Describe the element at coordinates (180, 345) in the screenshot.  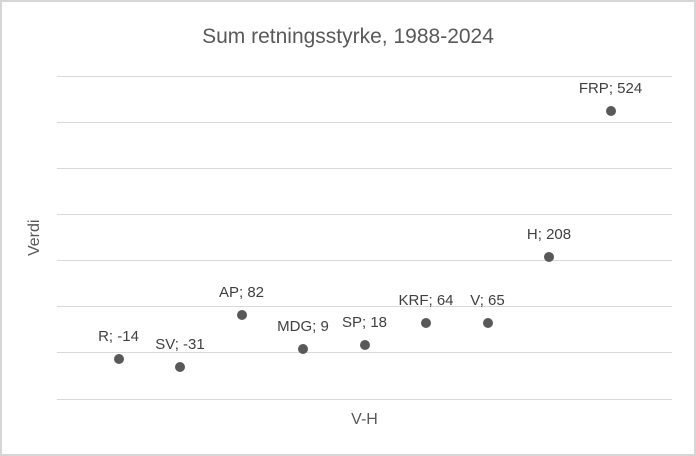
I see `data-label-sv: SV; -31` at that location.